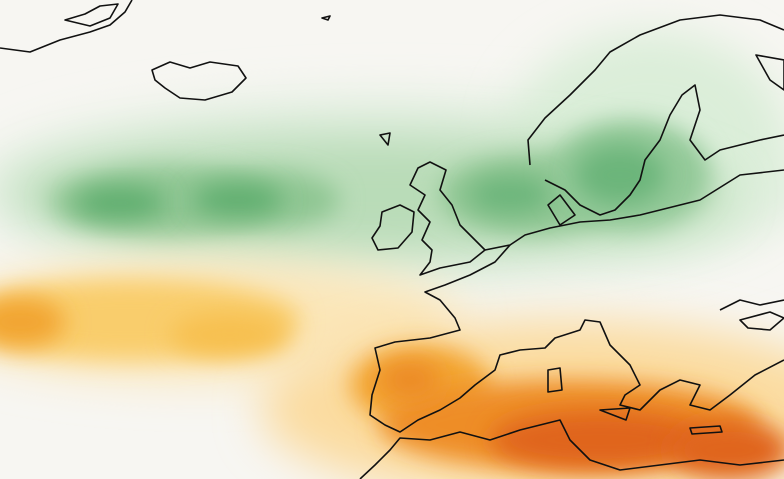 Image resolution: width=784 pixels, height=479 pixels. I want to click on denmark, so click(561, 210).